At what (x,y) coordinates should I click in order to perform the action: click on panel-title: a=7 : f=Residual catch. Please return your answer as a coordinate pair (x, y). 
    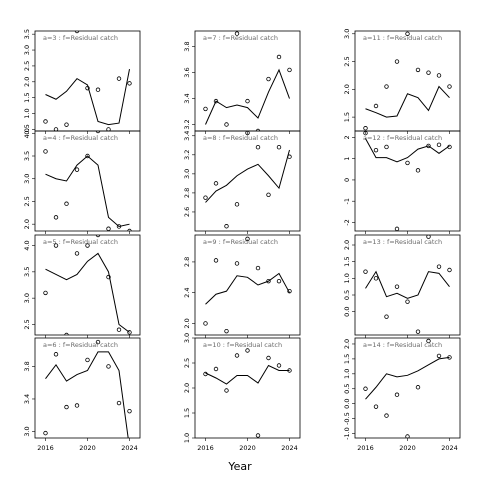
    Looking at the image, I should click on (240, 38).